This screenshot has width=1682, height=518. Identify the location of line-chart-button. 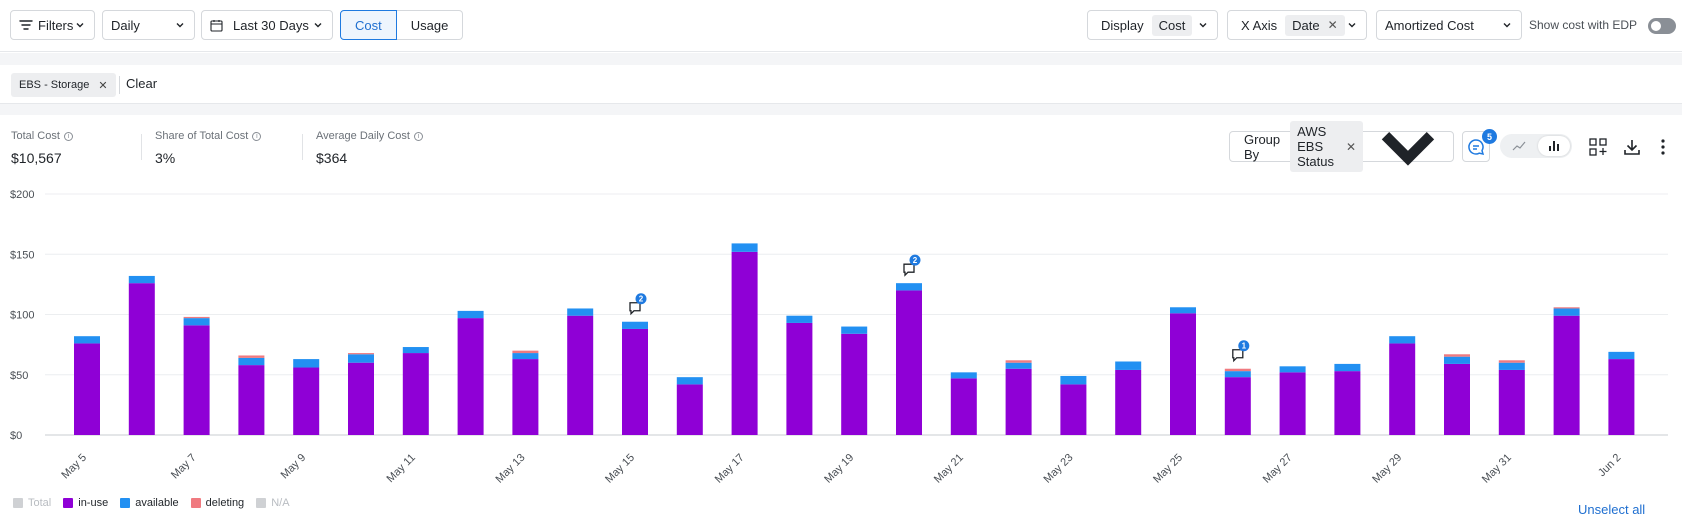
(1519, 146).